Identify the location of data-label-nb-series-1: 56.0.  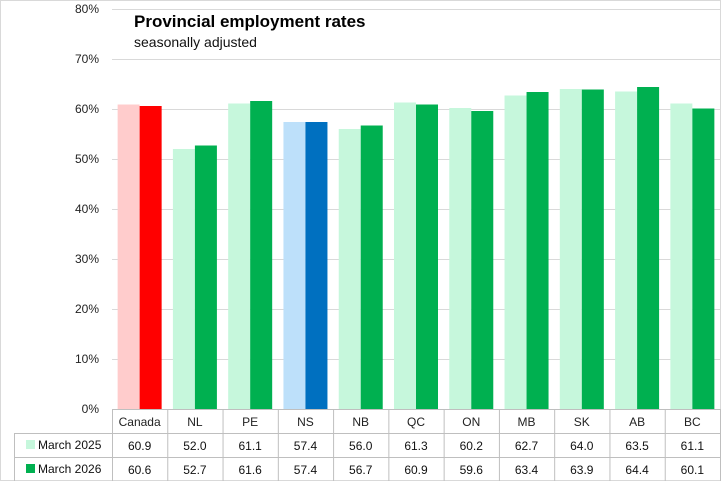
(361, 446).